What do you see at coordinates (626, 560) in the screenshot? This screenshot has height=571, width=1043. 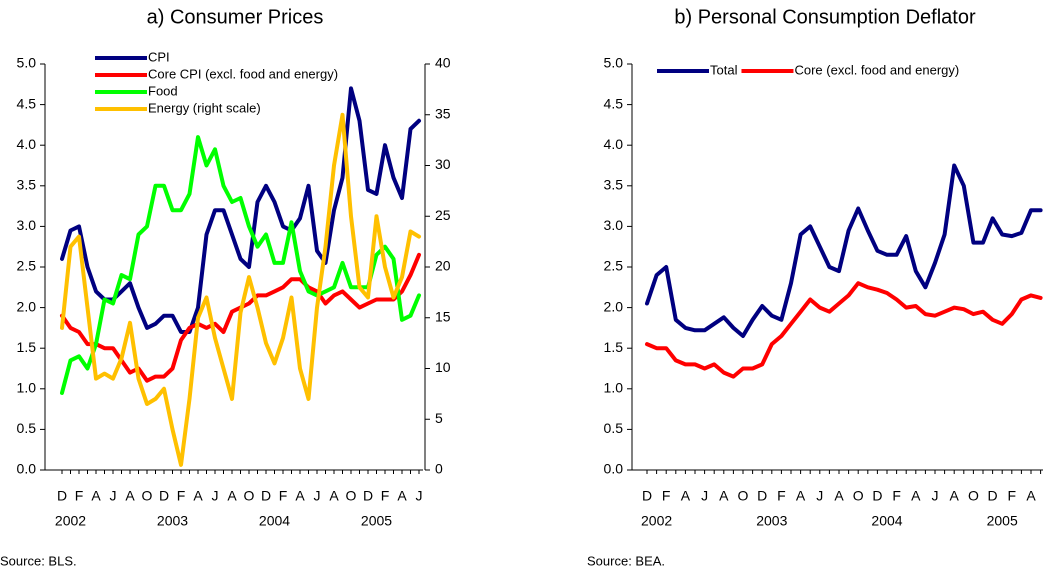 I see `source: Source: BEA.` at bounding box center [626, 560].